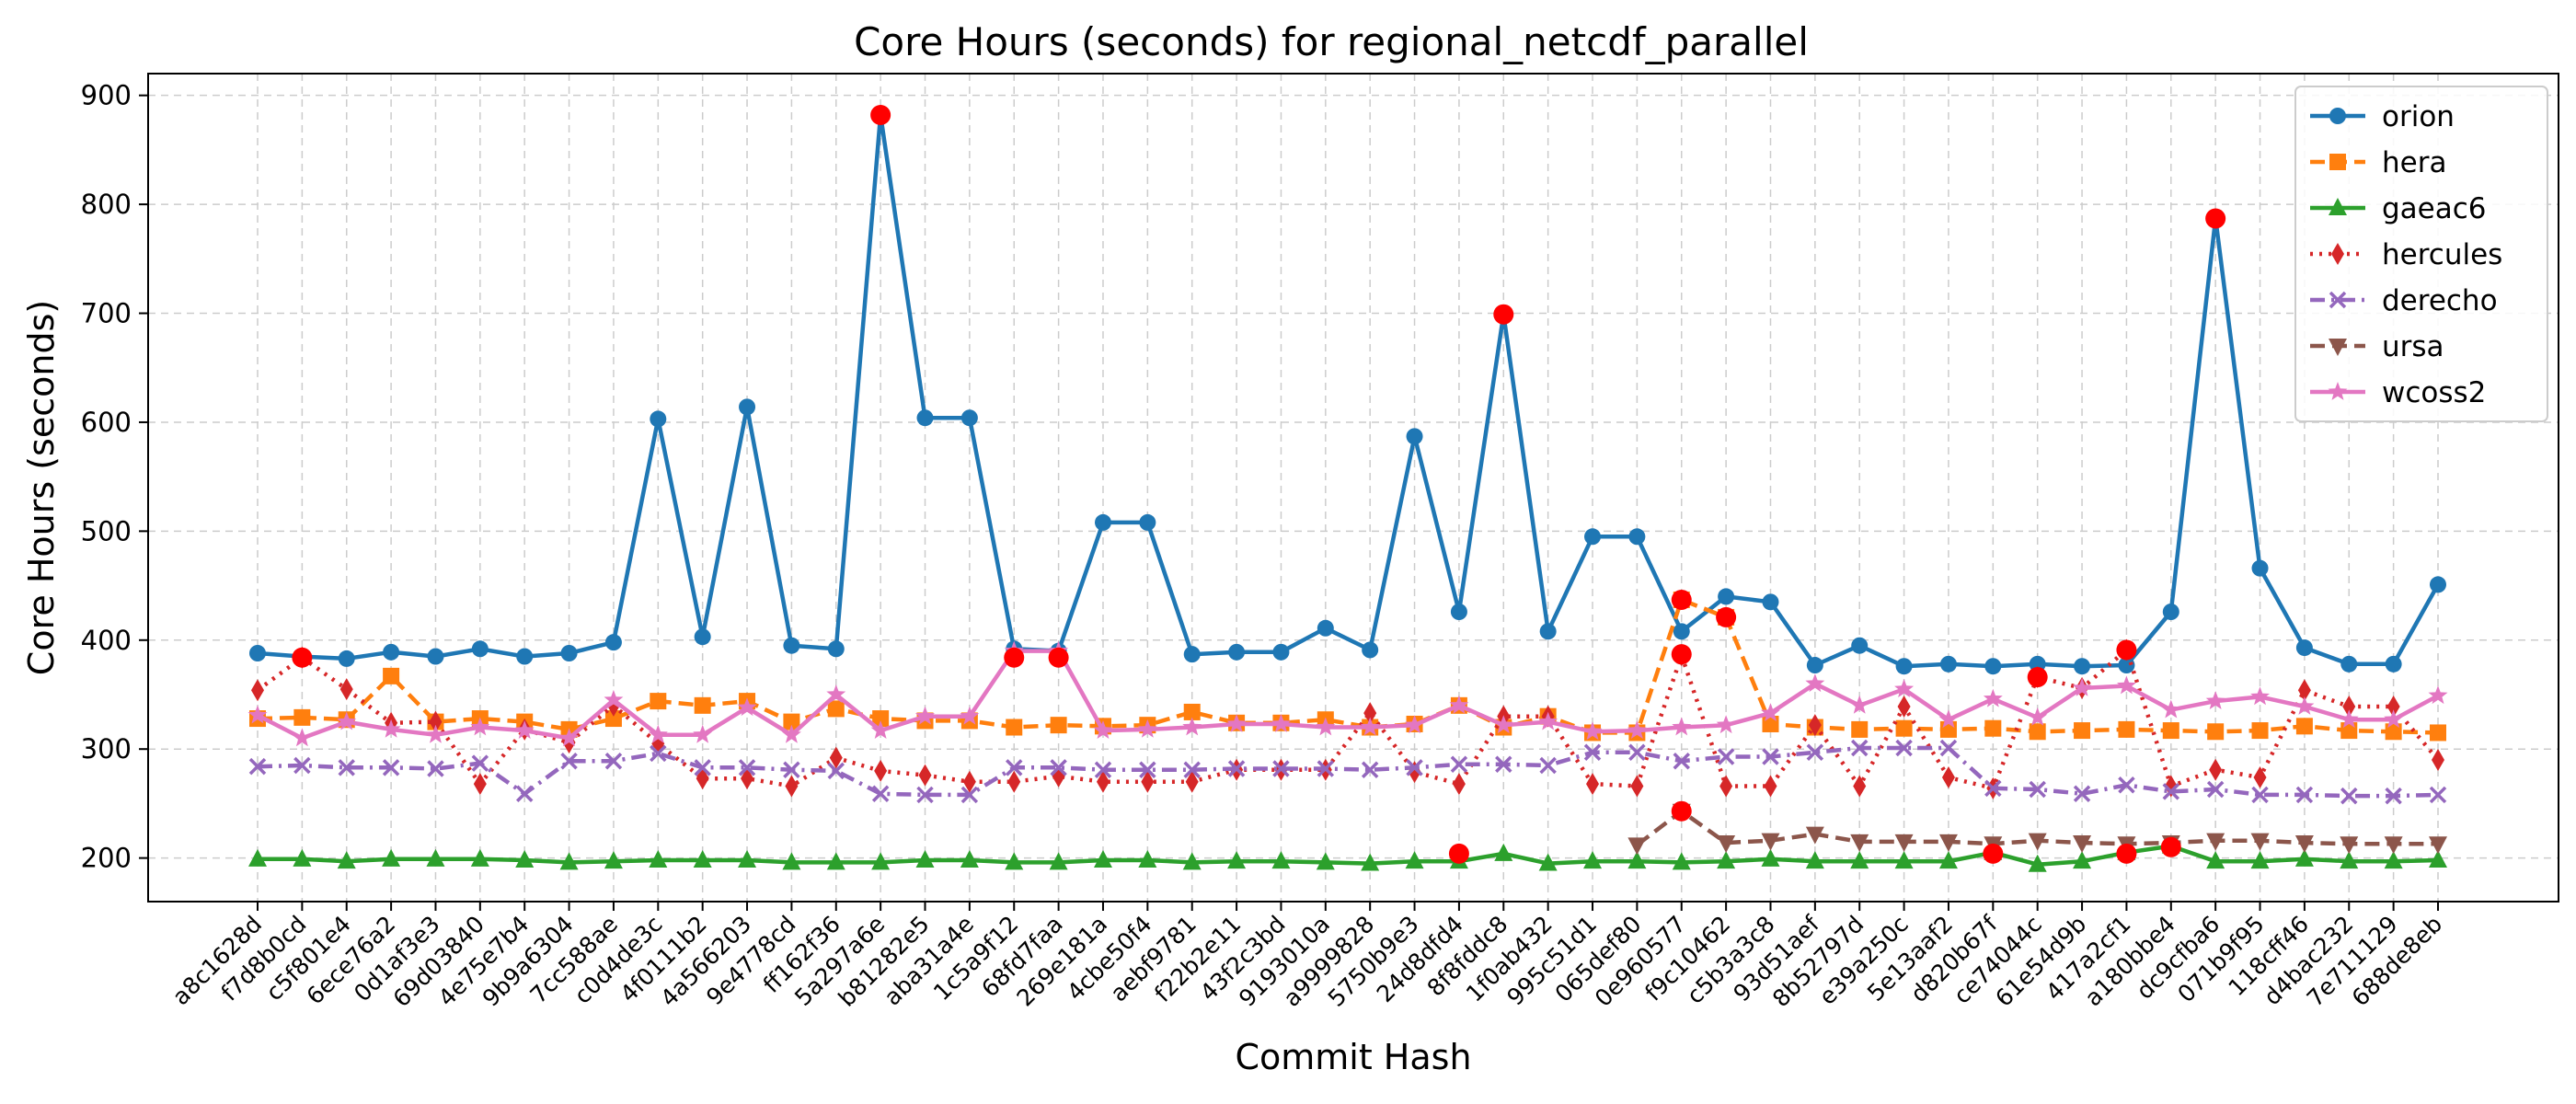 The height and width of the screenshot is (1104, 2576). I want to click on legend-item-gaeac6: gaeac6, so click(2398, 208).